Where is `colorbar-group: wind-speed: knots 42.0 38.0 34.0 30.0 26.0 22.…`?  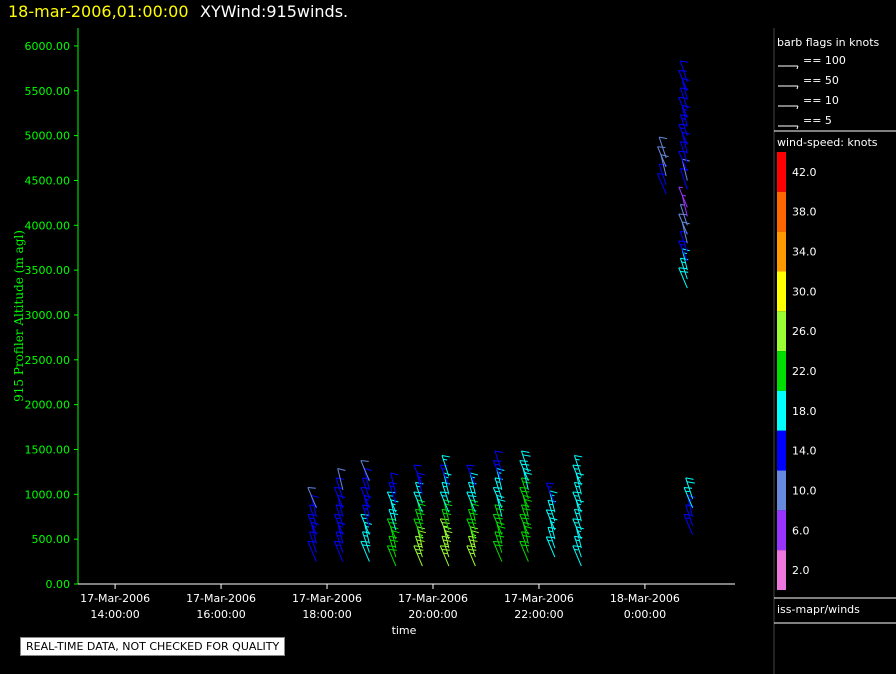
colorbar-group: wind-speed: knots 42.0 38.0 34.0 30.0 26.0 22.… is located at coordinates (827, 376).